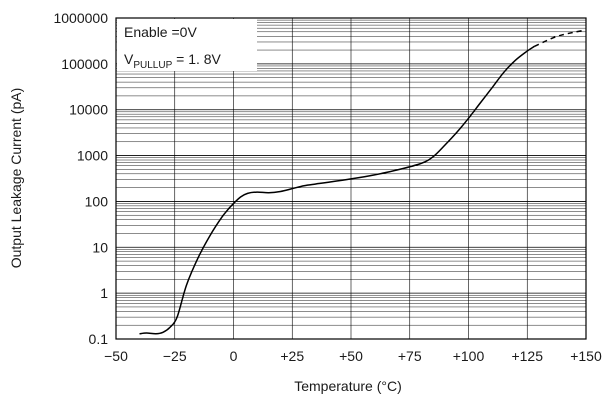  I want to click on y-tick-label: 10000, so click(88, 110).